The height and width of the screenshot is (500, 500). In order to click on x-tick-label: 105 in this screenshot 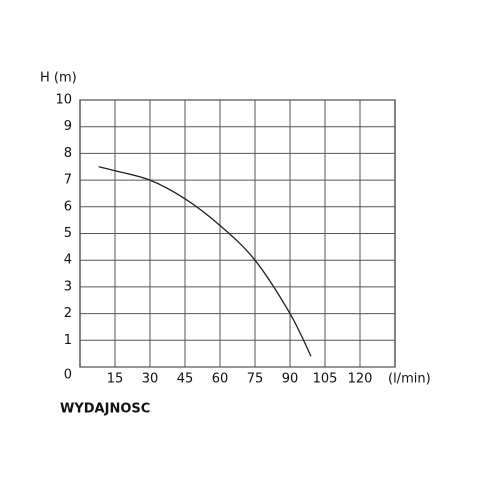, I will do `click(325, 379)`.